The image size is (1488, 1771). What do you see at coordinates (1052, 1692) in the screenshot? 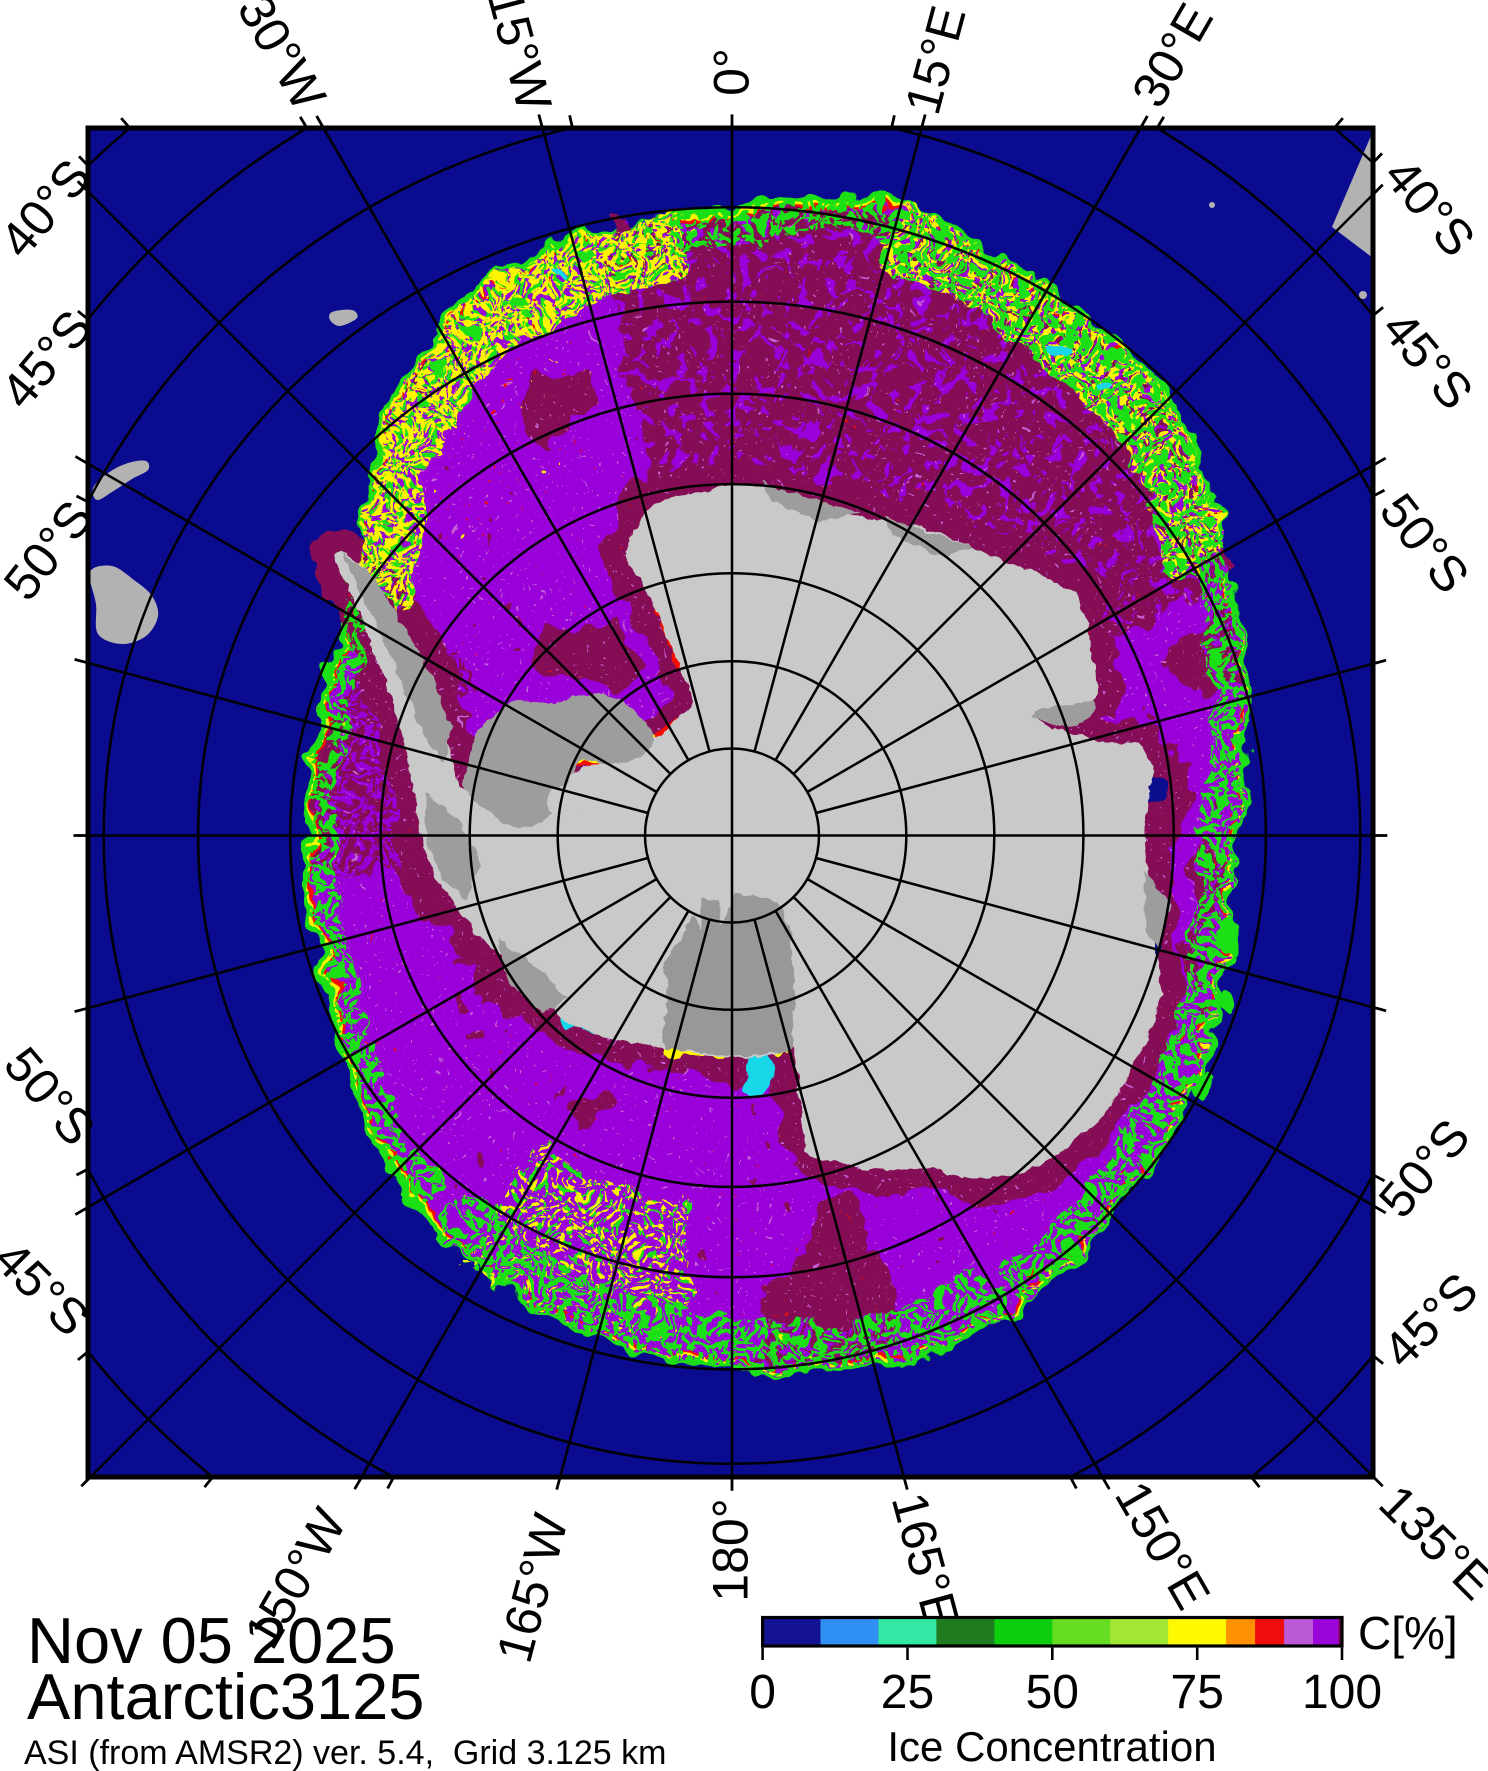
I see `svg-text: 50` at bounding box center [1052, 1692].